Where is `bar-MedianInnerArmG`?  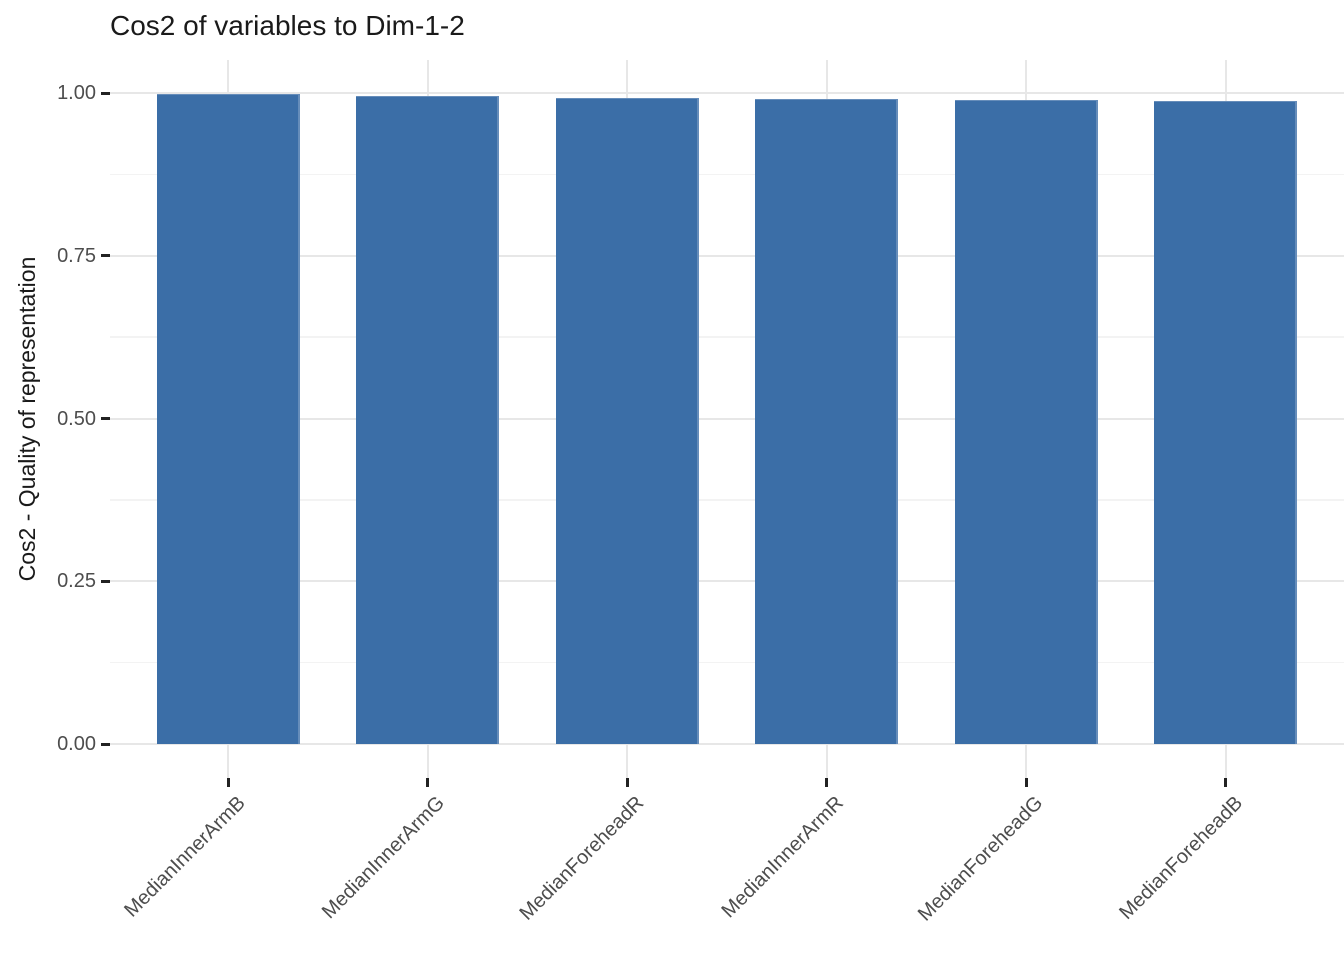 bar-MedianInnerArmG is located at coordinates (427, 419).